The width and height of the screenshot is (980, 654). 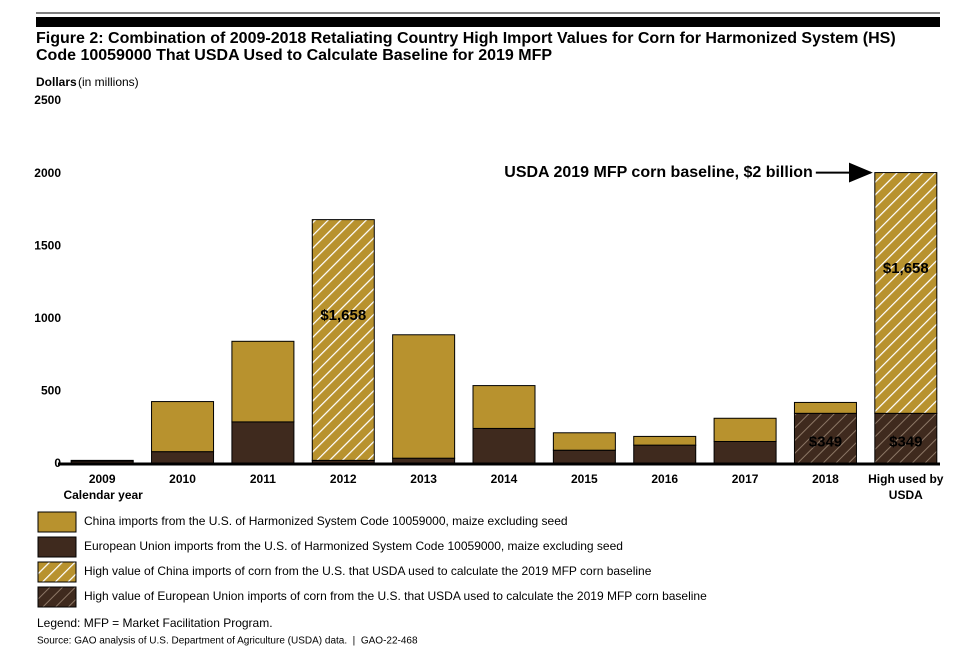 What do you see at coordinates (51, 391) in the screenshot?
I see `y-tick-label: 500` at bounding box center [51, 391].